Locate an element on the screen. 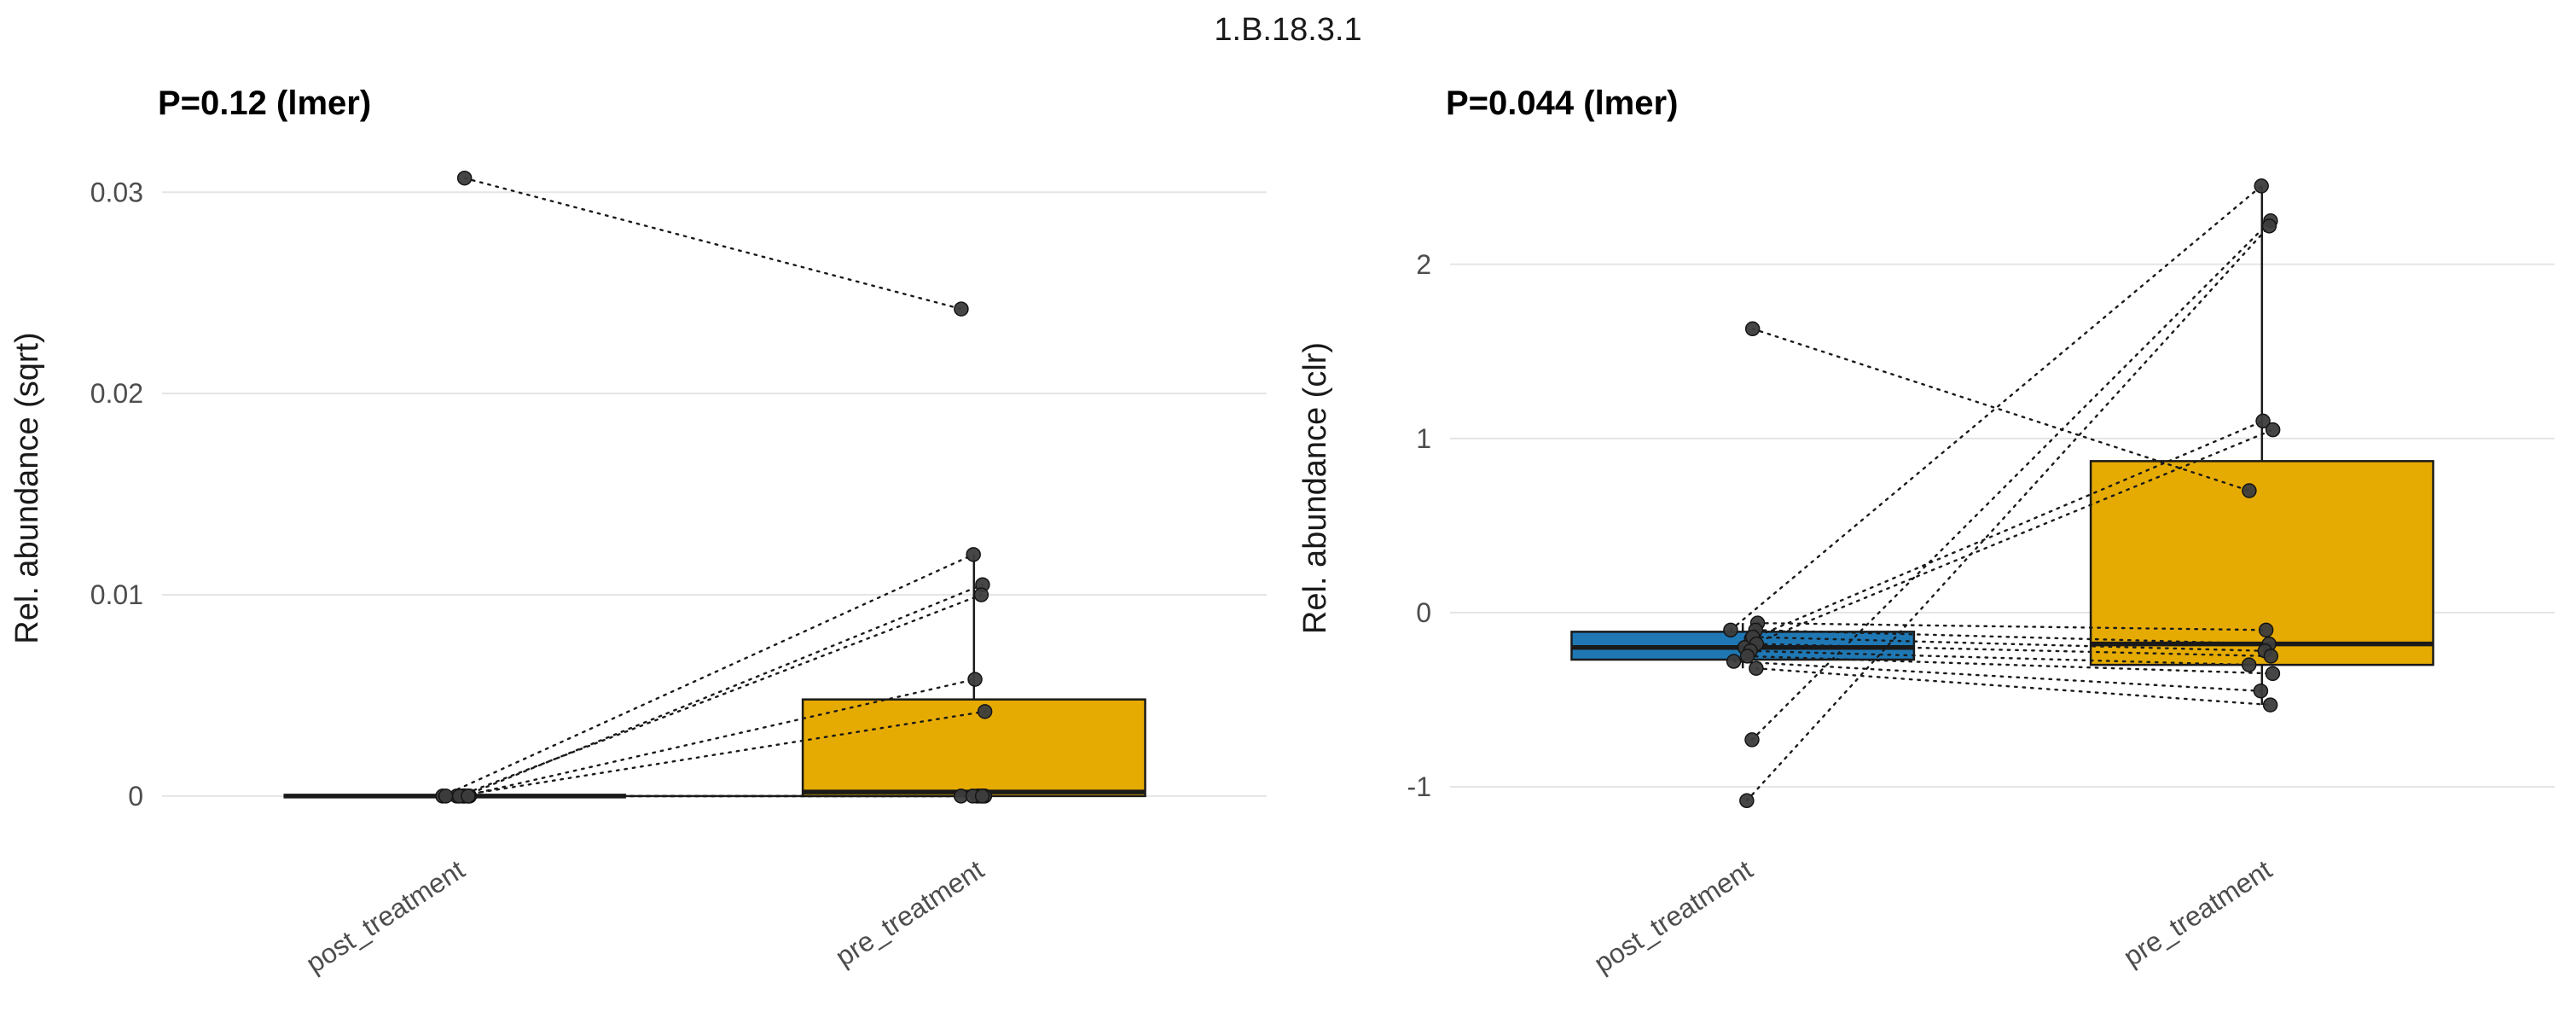  figure-title: 1.B.18.3.1 is located at coordinates (1288, 30).